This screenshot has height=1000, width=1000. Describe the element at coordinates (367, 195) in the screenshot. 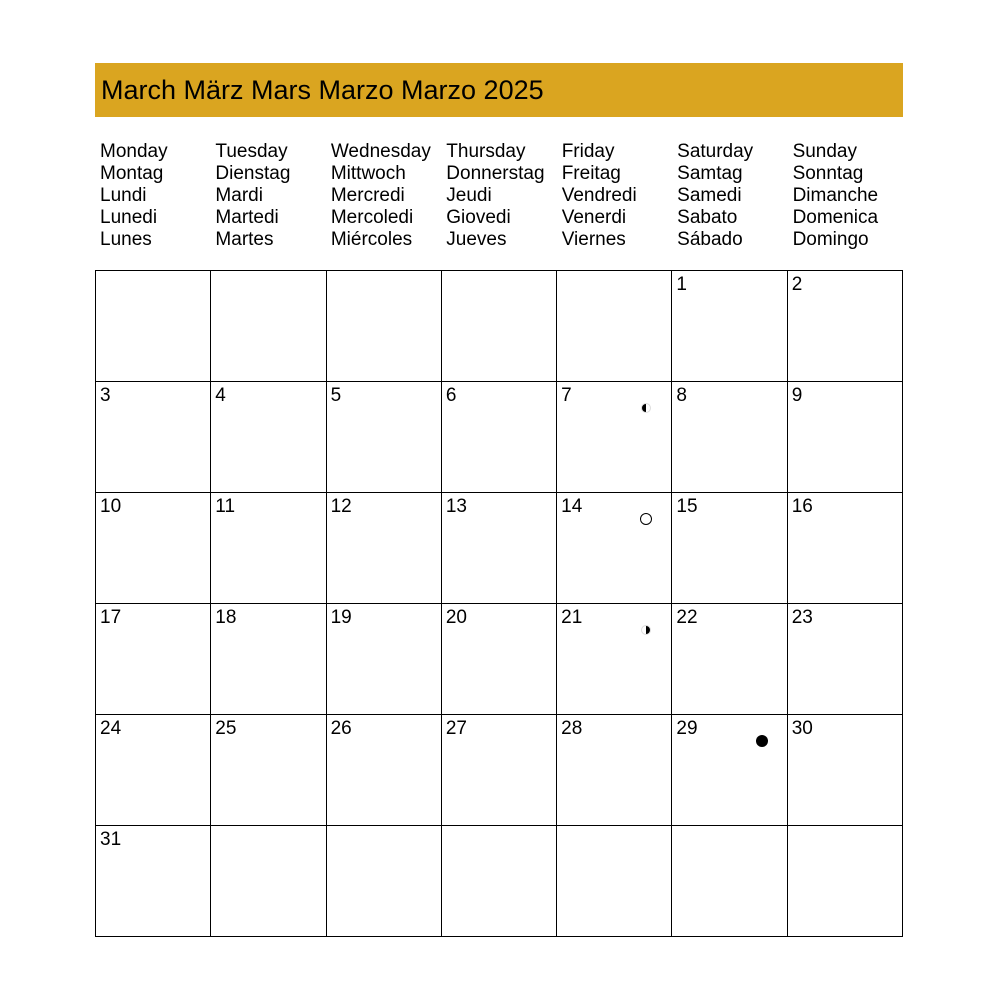

I see `weekday-name: Mercredi` at that location.